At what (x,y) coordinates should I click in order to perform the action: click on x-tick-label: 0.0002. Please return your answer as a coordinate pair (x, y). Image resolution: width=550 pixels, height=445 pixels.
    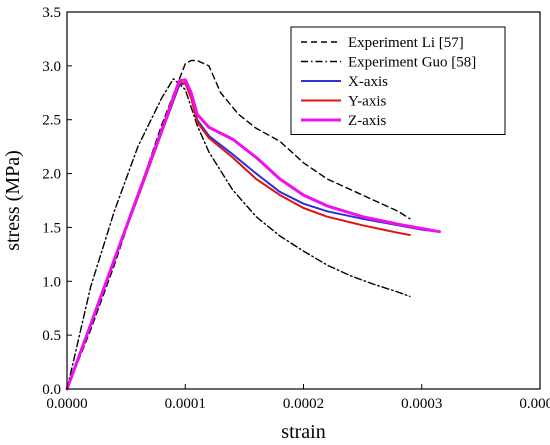
    Looking at the image, I should click on (303, 404).